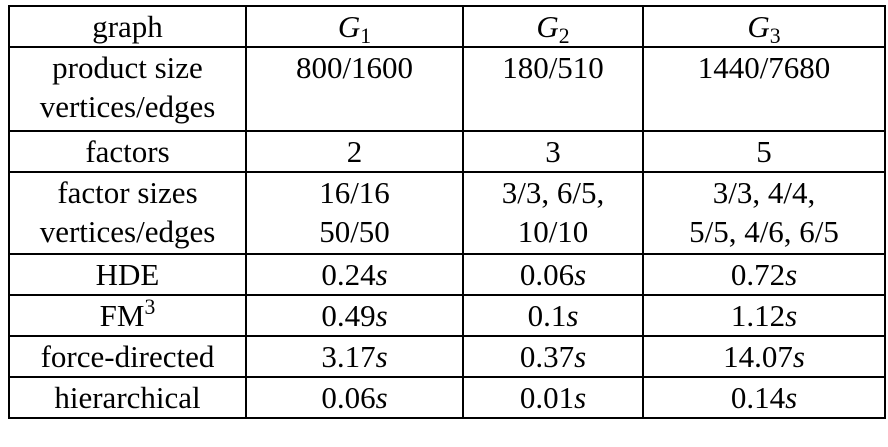 Image resolution: width=888 pixels, height=447 pixels. I want to click on timing-hierarchical-g1-unit: s, so click(381, 397).